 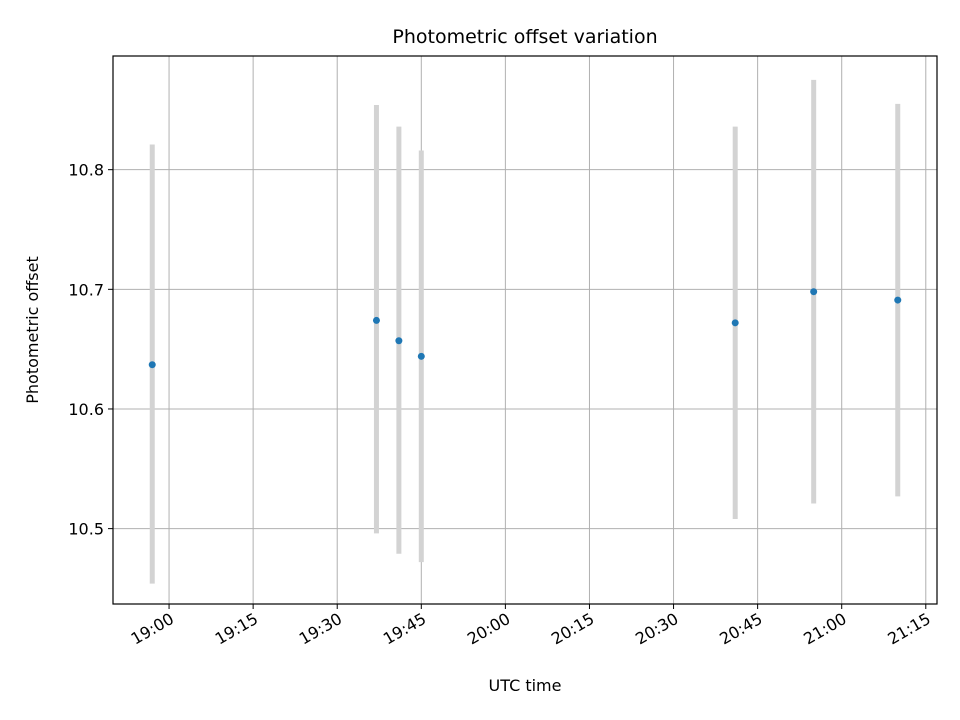 I want to click on x-tick-label: 19:00, so click(x=152, y=629).